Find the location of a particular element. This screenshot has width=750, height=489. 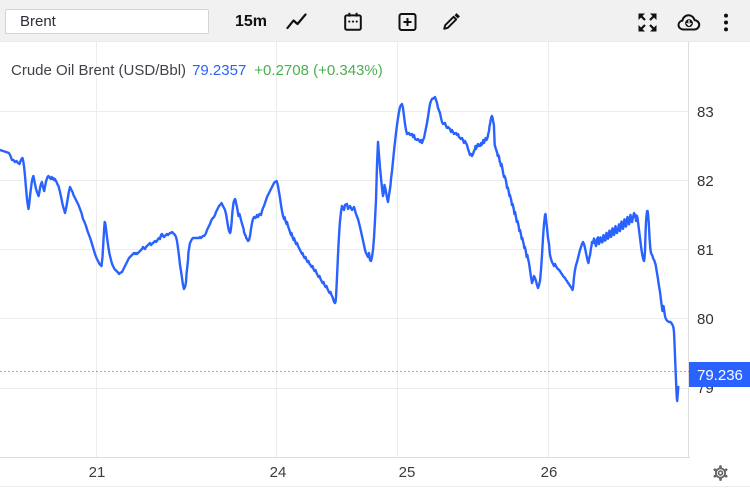

svg-text: 81 is located at coordinates (705, 250).